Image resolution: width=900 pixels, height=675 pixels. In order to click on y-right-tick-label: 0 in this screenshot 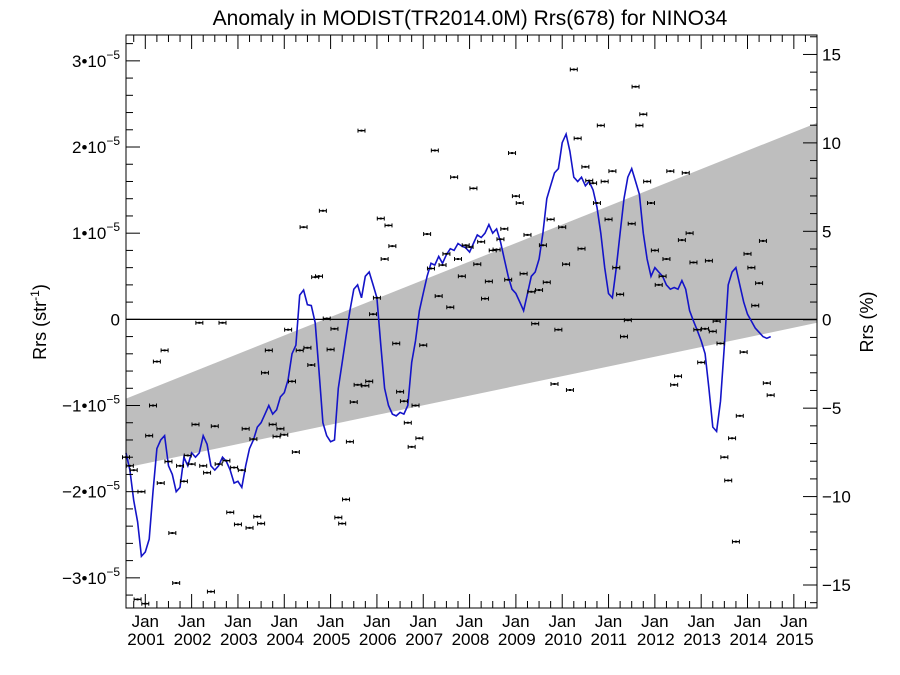, I will do `click(826, 320)`.